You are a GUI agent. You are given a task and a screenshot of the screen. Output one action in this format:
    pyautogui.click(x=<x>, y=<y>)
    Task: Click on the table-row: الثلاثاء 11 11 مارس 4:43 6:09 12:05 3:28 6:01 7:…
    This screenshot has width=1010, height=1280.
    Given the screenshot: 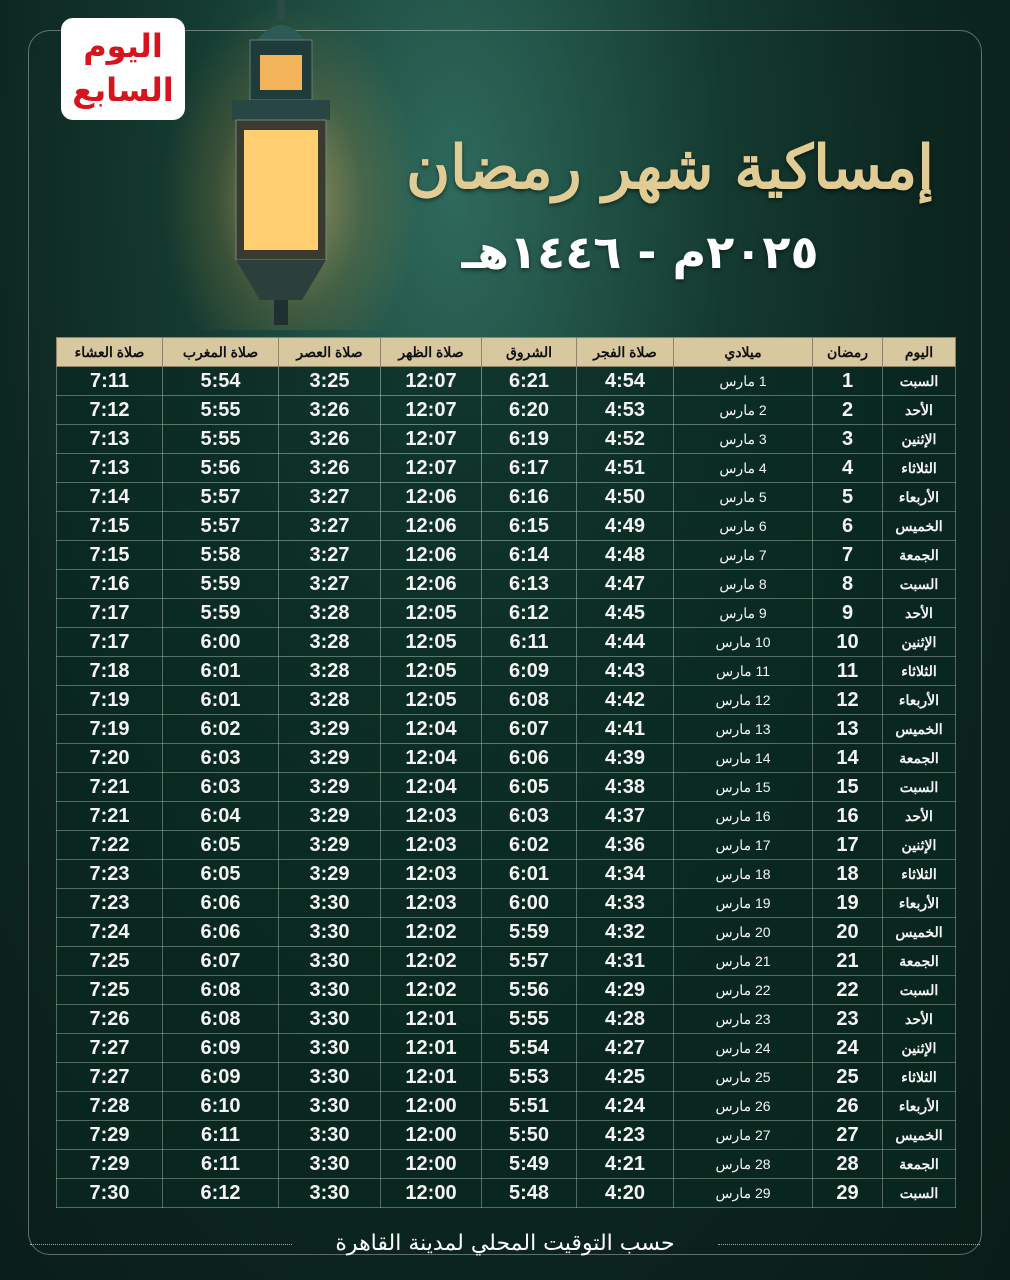 What is the action you would take?
    pyautogui.click(x=506, y=671)
    